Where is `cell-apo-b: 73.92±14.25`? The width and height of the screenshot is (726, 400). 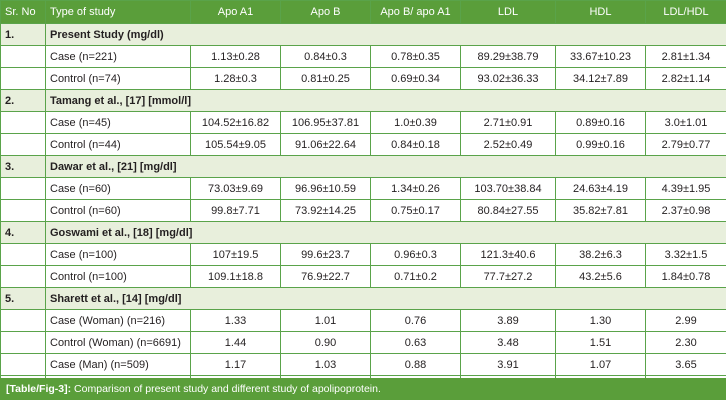
cell-apo-b: 73.92±14.25 is located at coordinates (325, 210).